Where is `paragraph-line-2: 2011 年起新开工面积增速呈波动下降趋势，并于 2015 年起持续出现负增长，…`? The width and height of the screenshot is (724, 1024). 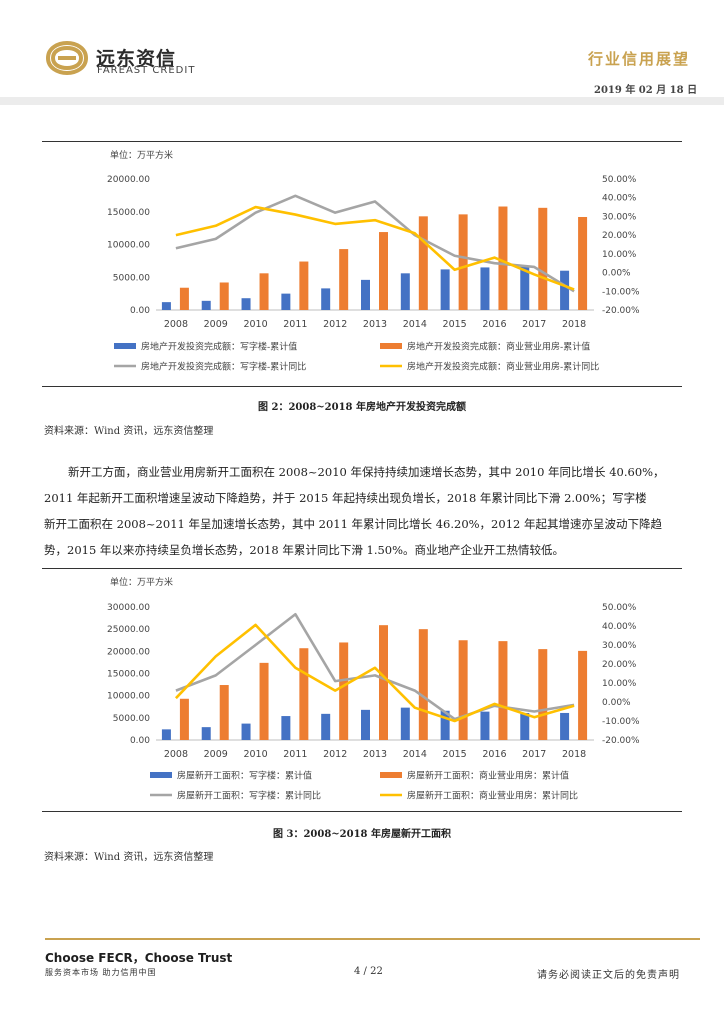
paragraph-line-2: 2011 年起新开工面积增速呈波动下降趋势，并于 2015 年起持续出现负增长，… is located at coordinates (345, 498).